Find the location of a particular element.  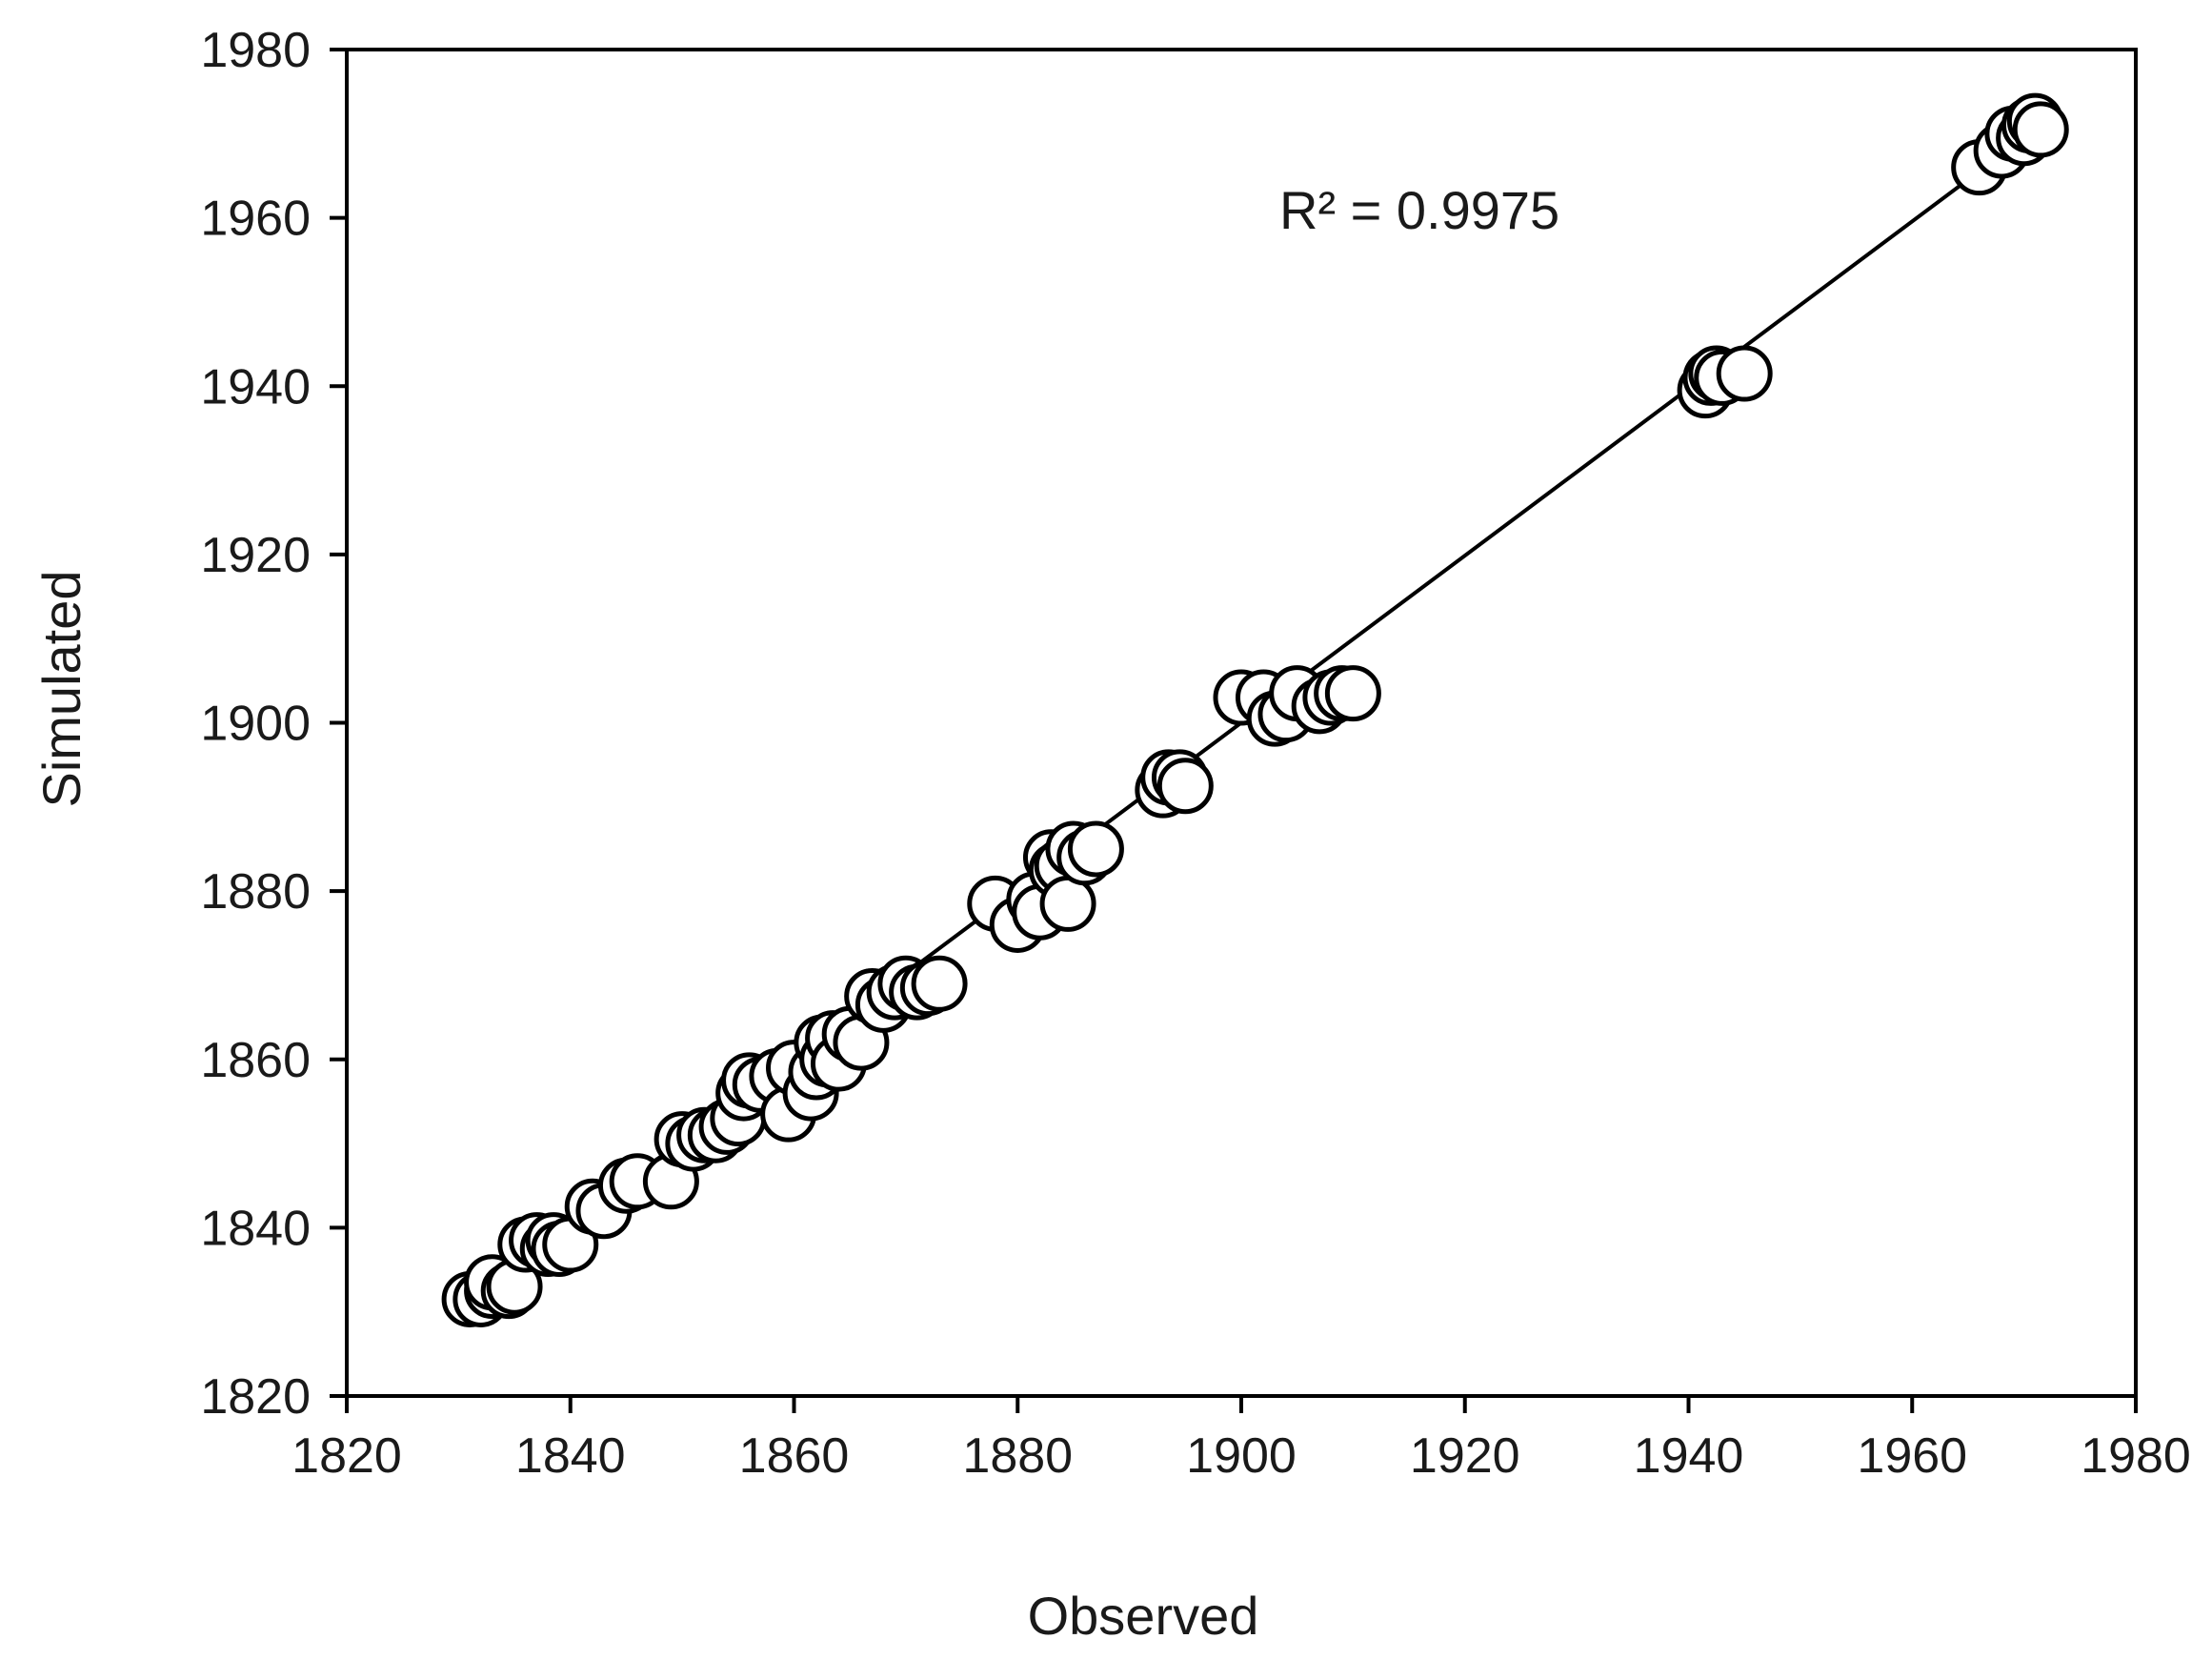

y-tick-label: 1880 is located at coordinates (255, 892).